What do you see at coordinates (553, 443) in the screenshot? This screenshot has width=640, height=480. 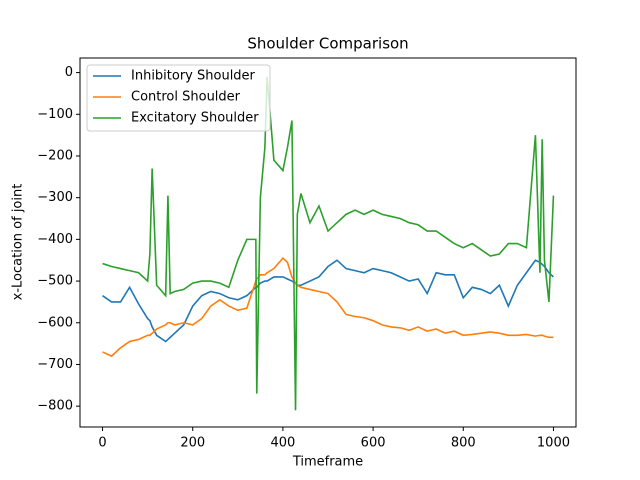 I see `x-tick-label: 1000` at bounding box center [553, 443].